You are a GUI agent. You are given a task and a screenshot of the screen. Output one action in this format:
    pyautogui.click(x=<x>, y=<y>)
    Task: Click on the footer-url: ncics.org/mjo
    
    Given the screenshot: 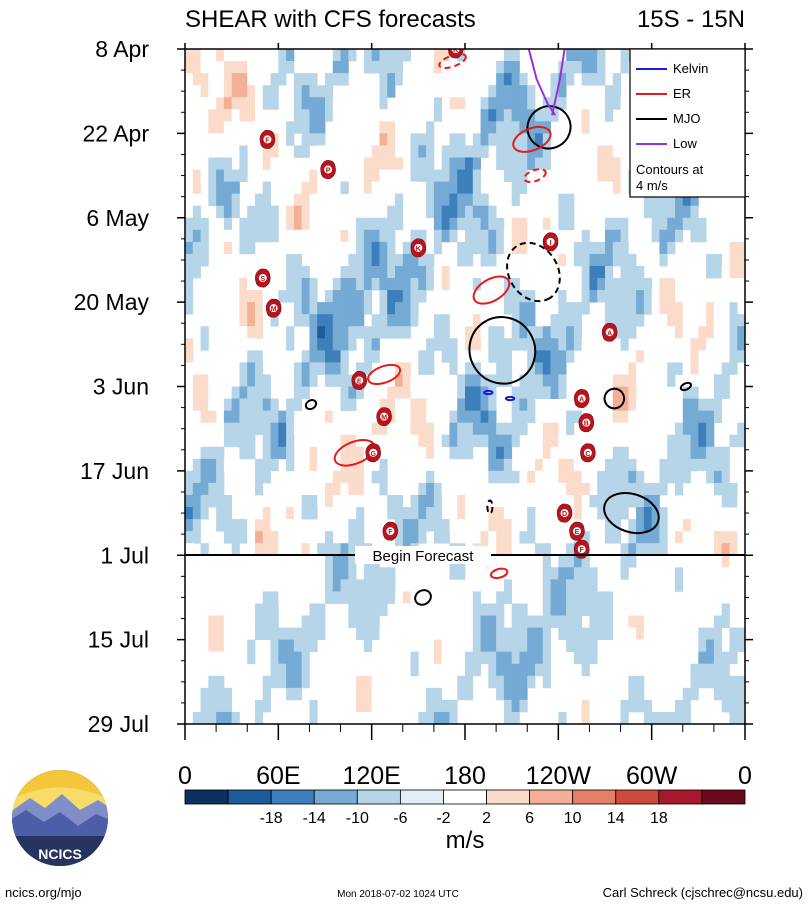 What is the action you would take?
    pyautogui.click(x=43, y=892)
    